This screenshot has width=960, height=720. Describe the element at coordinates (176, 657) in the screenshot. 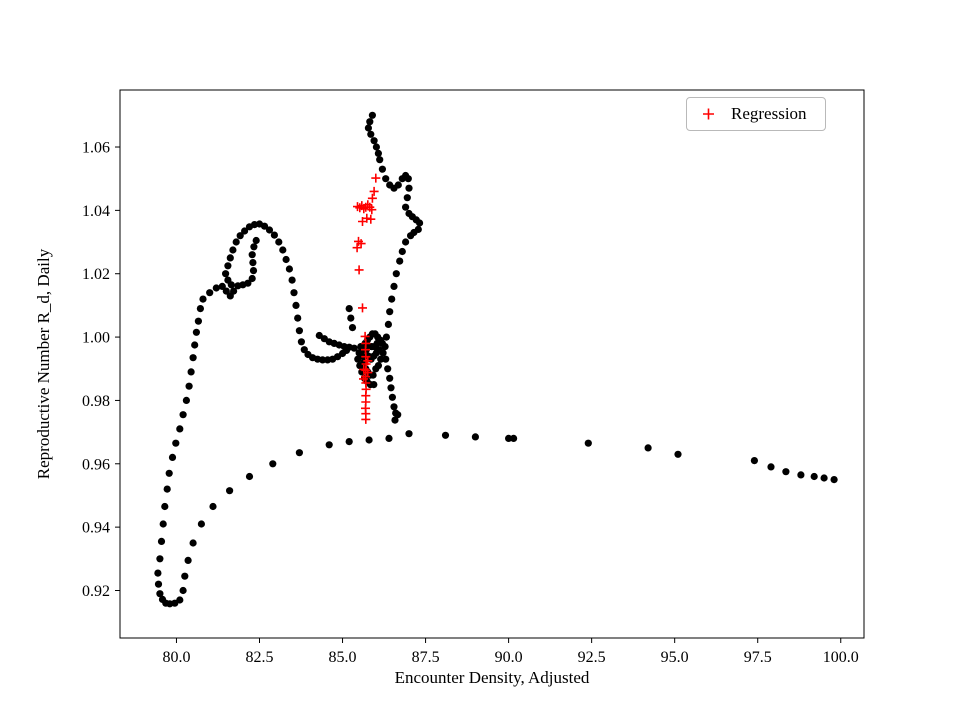

I see `x-tick-label: 80.0` at that location.